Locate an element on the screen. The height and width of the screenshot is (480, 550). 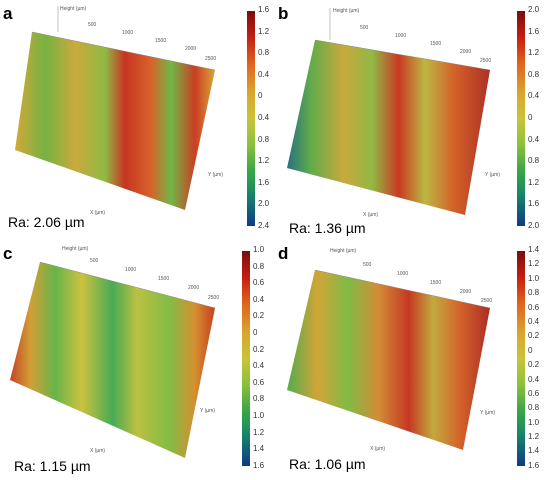
color-scale-ticks: 2.0 1.6 1.2 0.8 0.4 0 0.4 0.8 1.2 1.6 2.0 is located at coordinates (533, 117).